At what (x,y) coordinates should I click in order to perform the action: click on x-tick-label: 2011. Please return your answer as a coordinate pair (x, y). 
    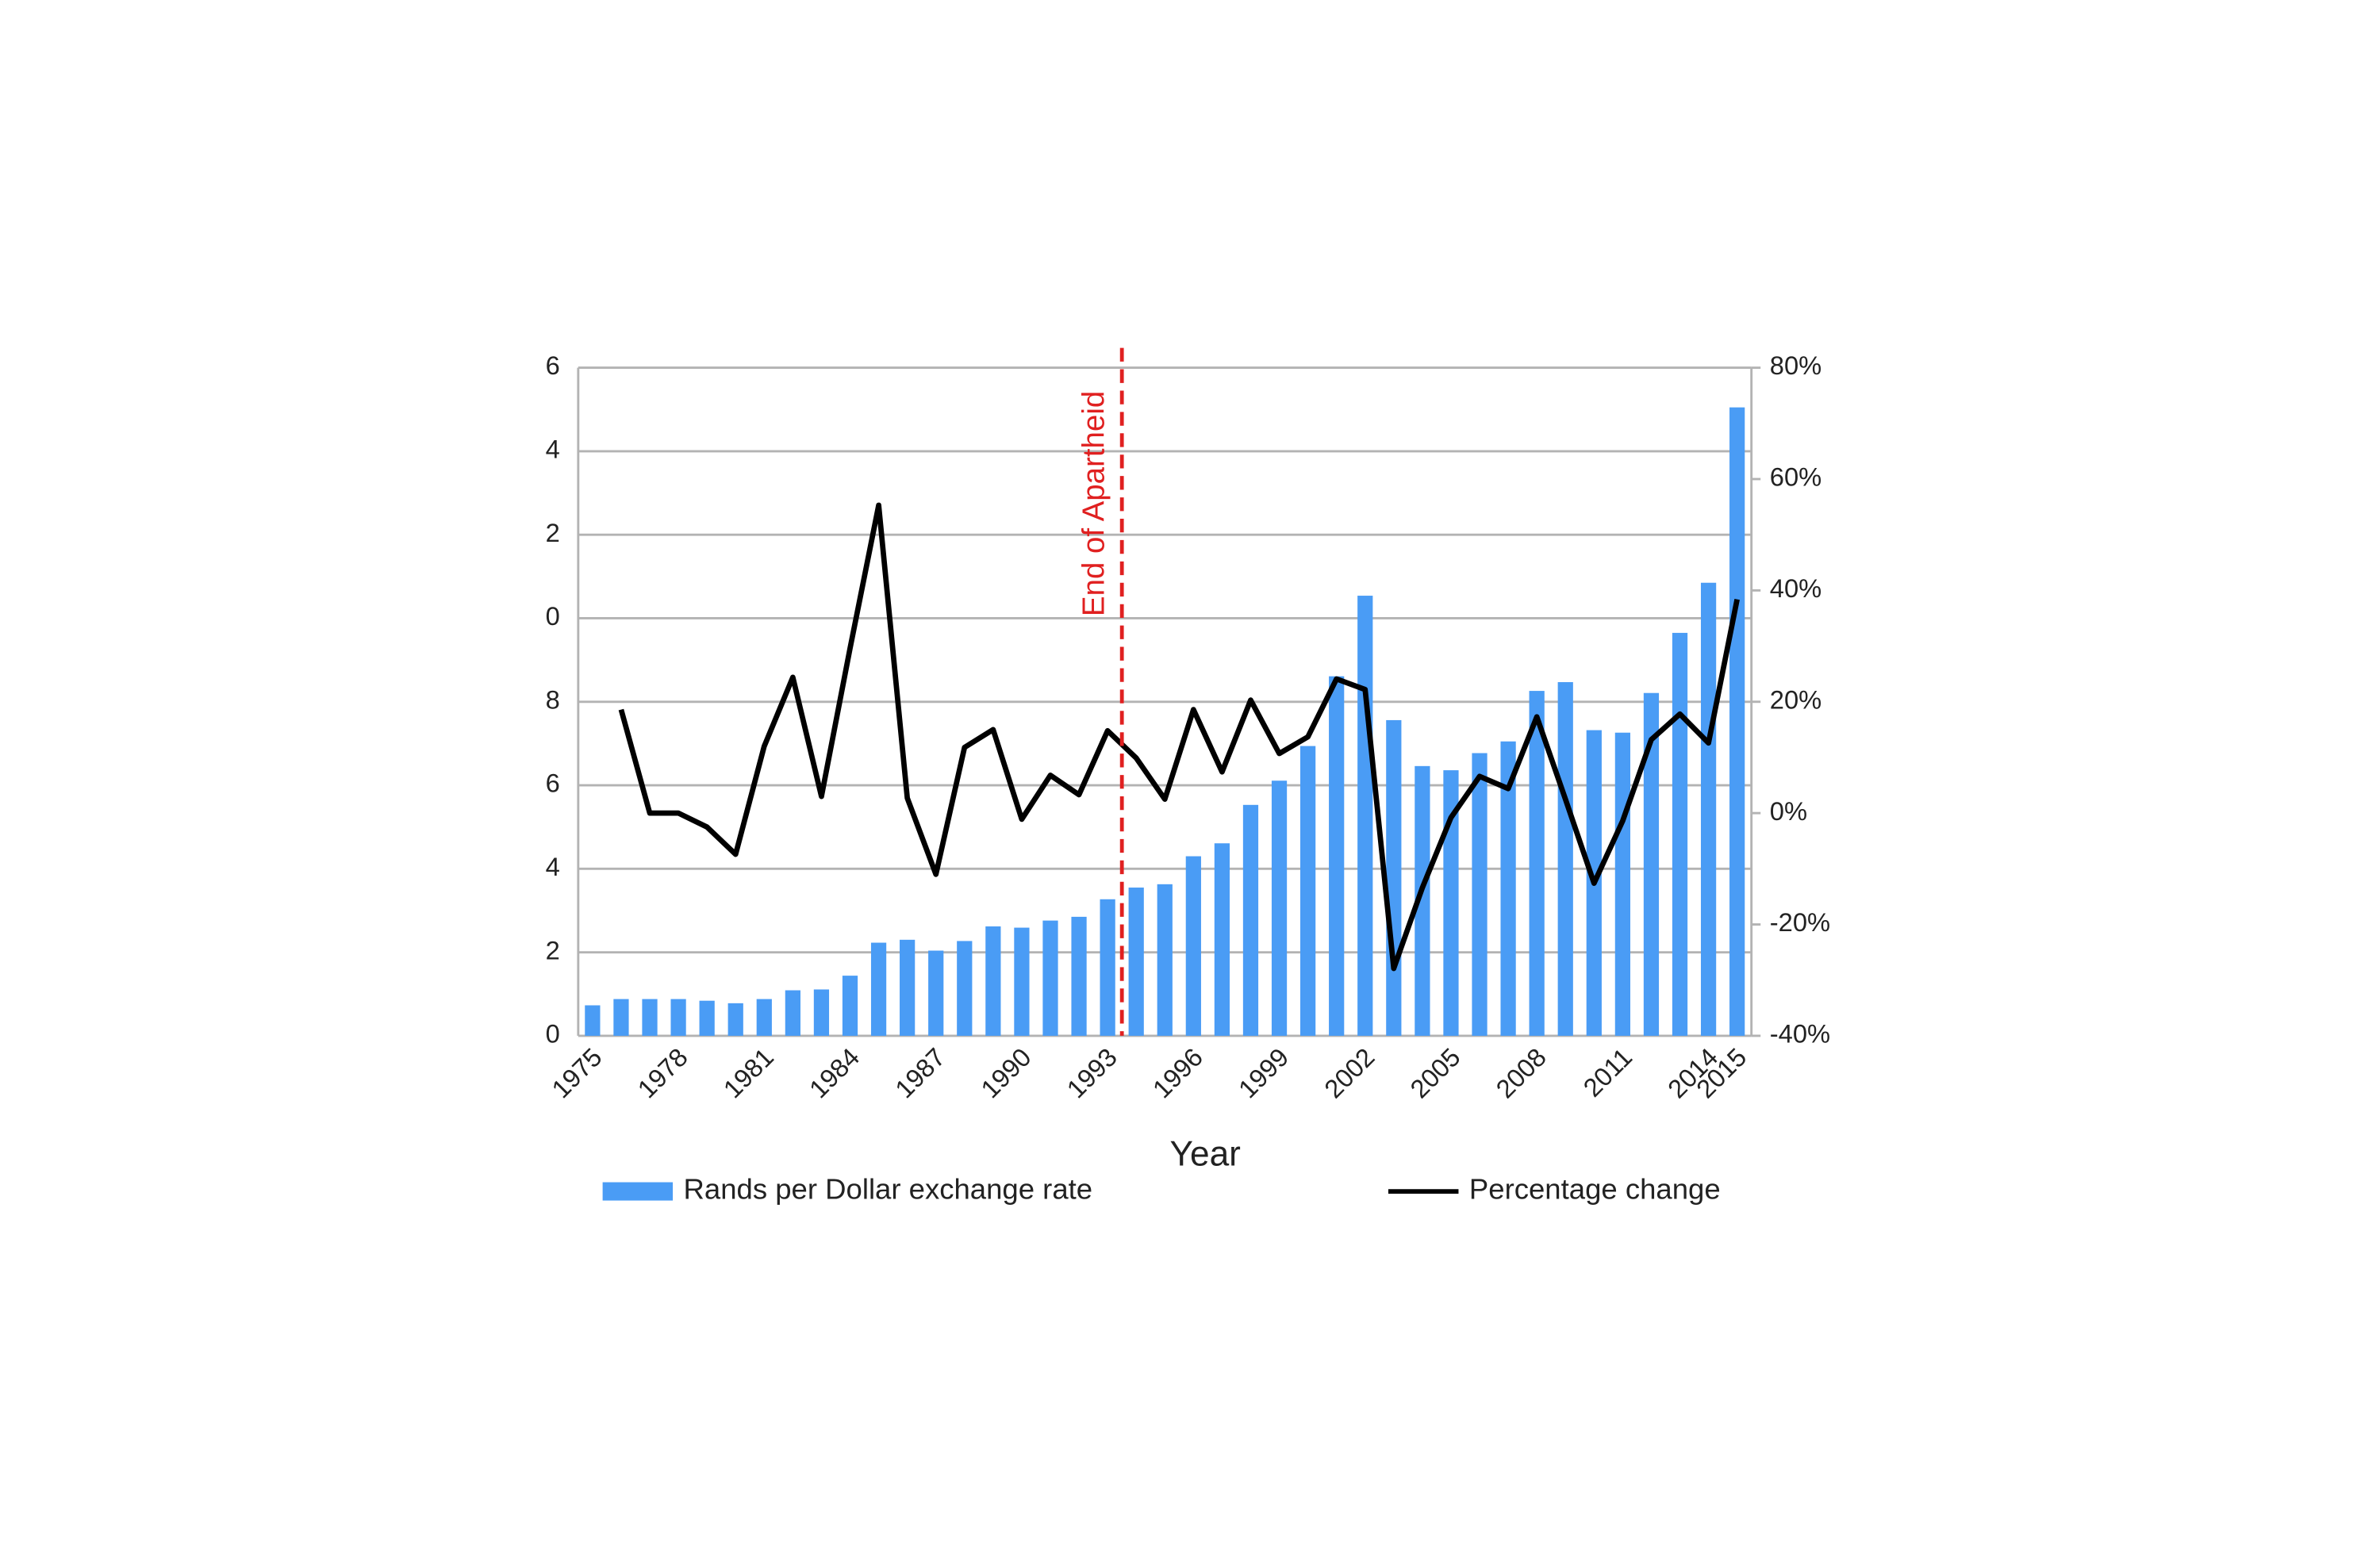
    Looking at the image, I should click on (1607, 1072).